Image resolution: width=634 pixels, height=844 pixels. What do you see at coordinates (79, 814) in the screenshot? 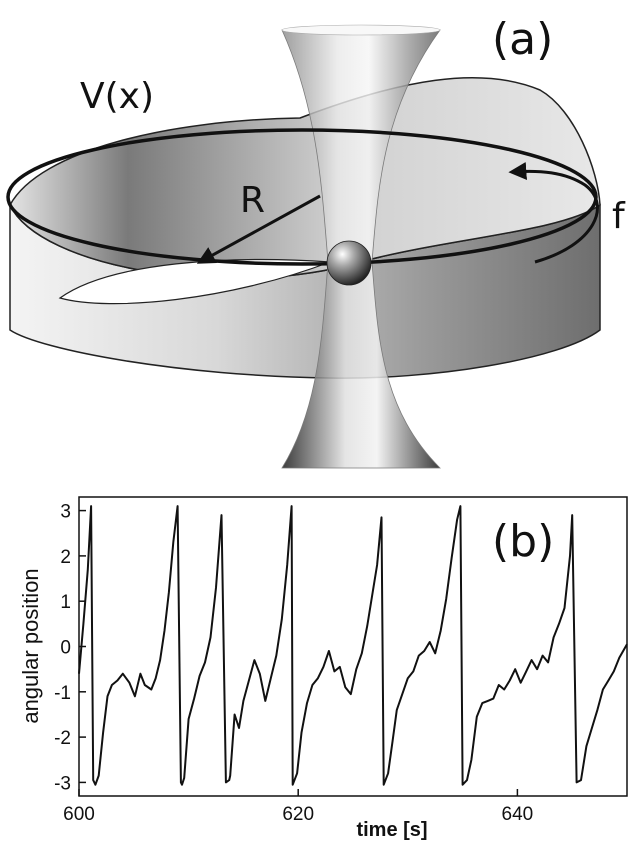
I see `x-tick-label: 600` at bounding box center [79, 814].